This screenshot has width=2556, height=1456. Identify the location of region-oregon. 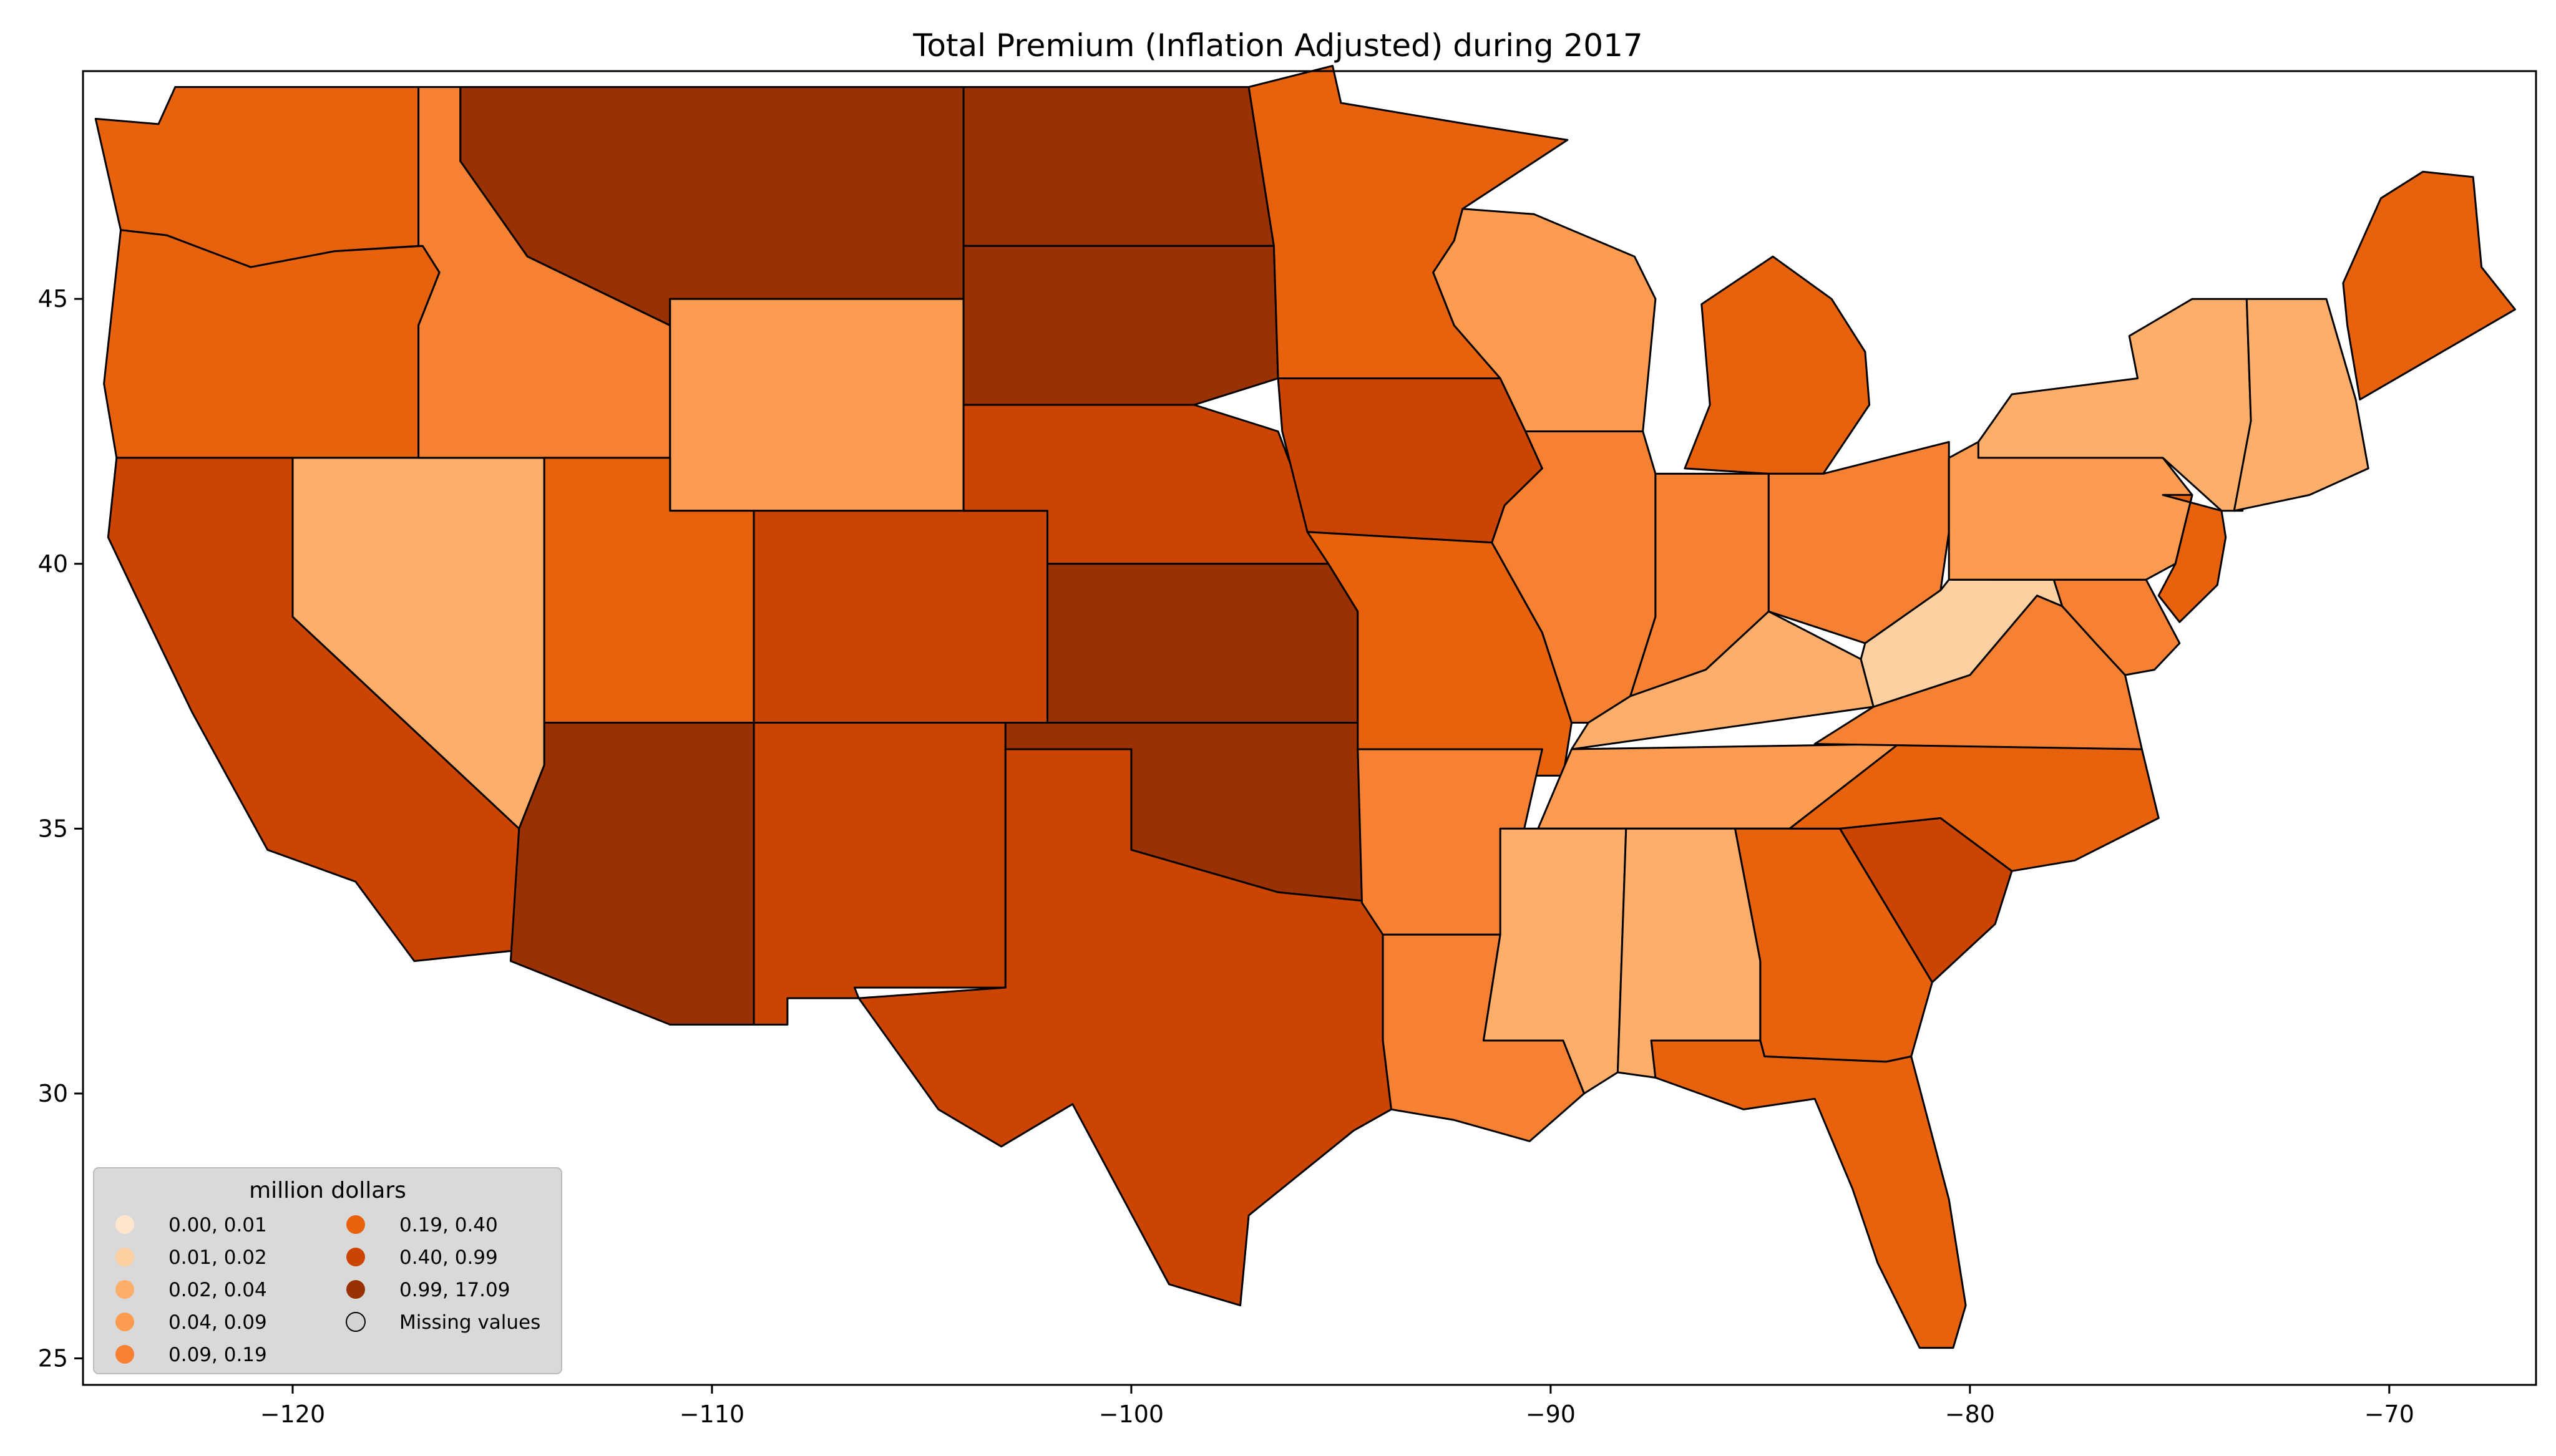
(272, 344).